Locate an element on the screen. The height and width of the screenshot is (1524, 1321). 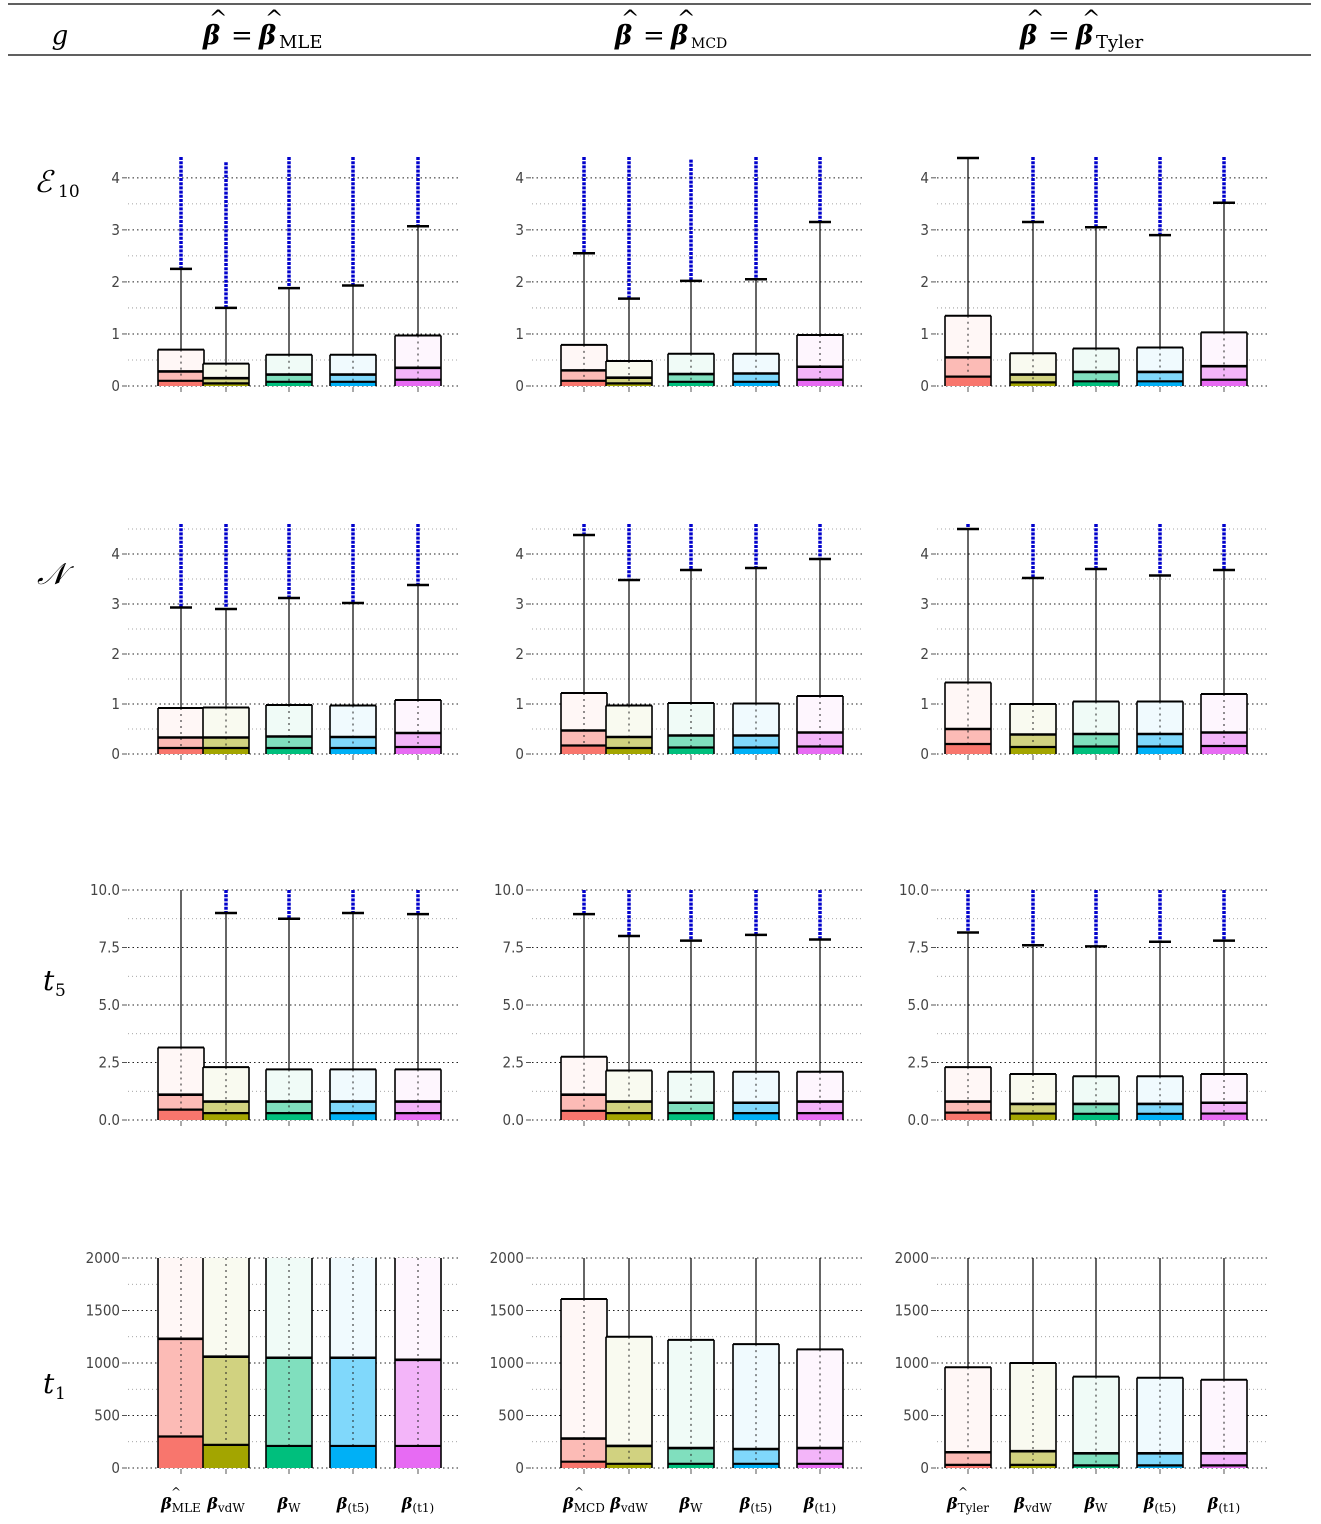
x-label-sub: vdW is located at coordinates (231, 1508).